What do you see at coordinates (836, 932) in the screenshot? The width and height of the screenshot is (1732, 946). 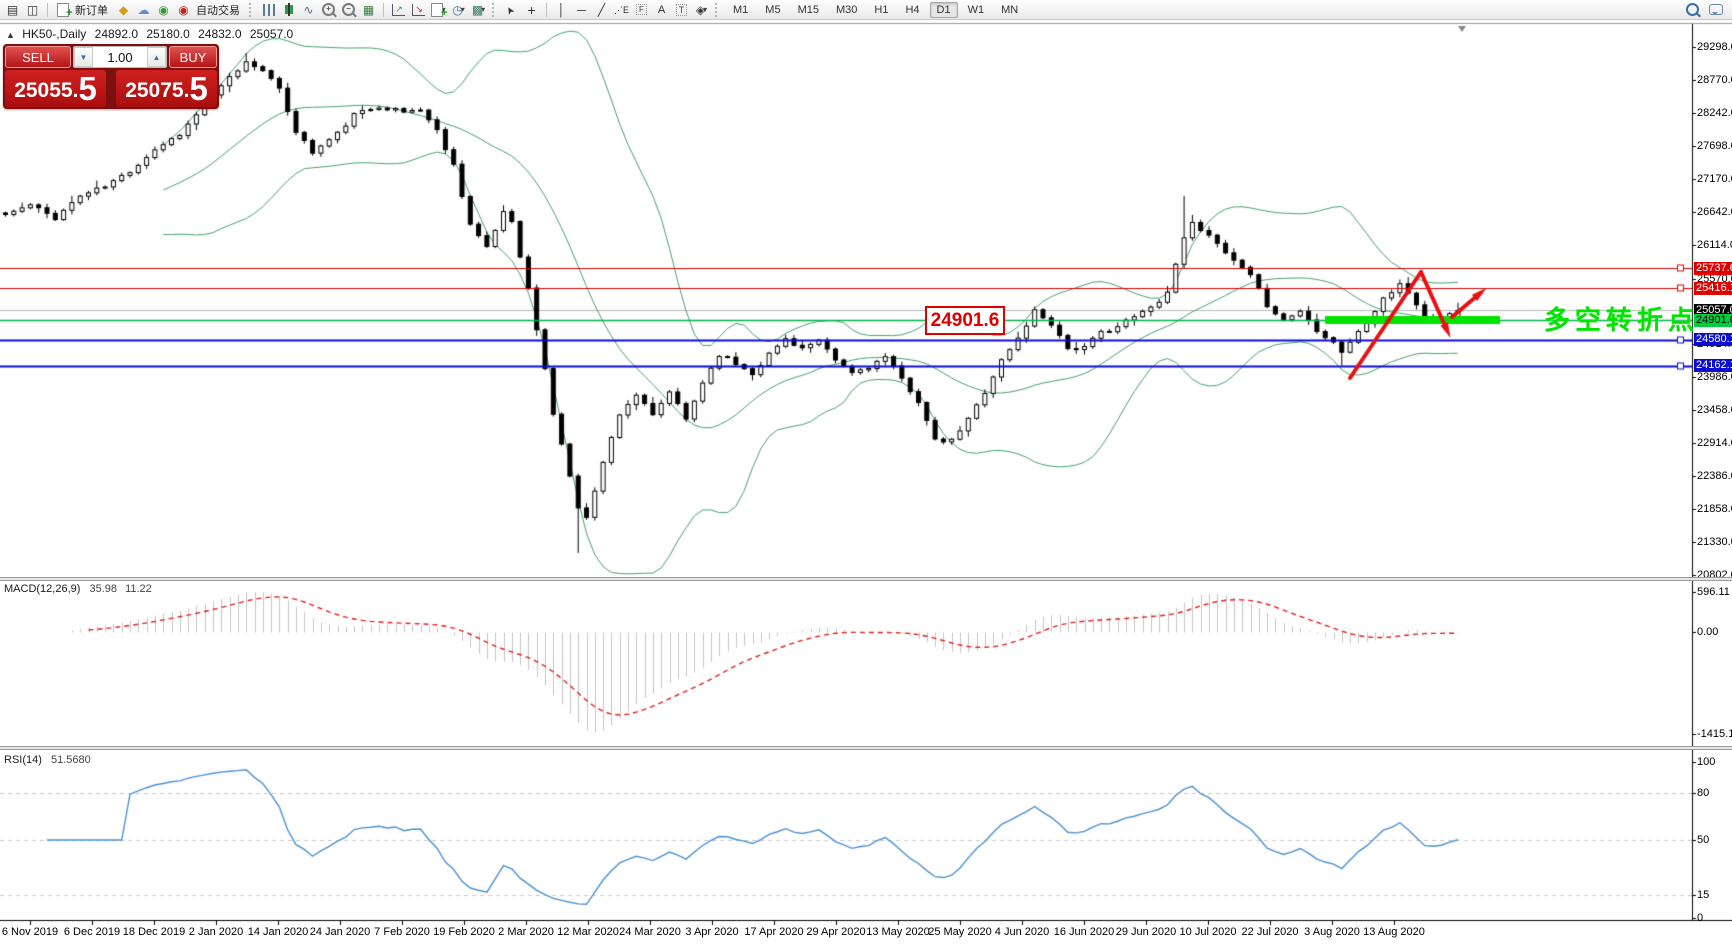 I see `date-tick-label: 29 Apr 2020` at bounding box center [836, 932].